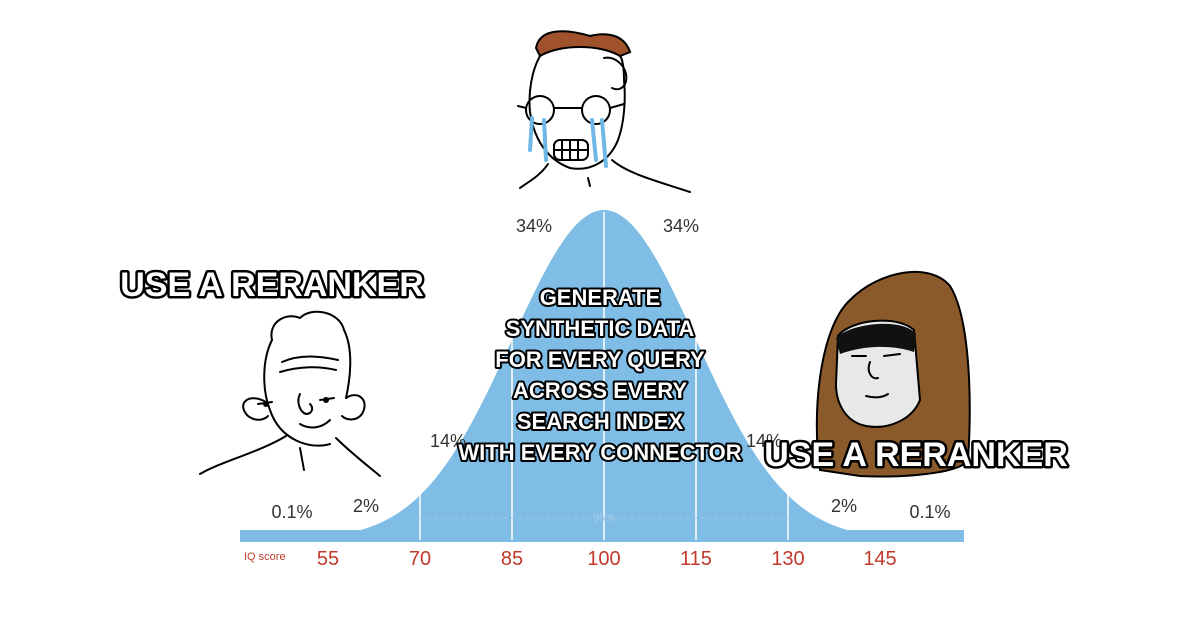 The height and width of the screenshot is (630, 1200). Describe the element at coordinates (600, 390) in the screenshot. I see `caption-center-line: ACROSS EVERY` at that location.